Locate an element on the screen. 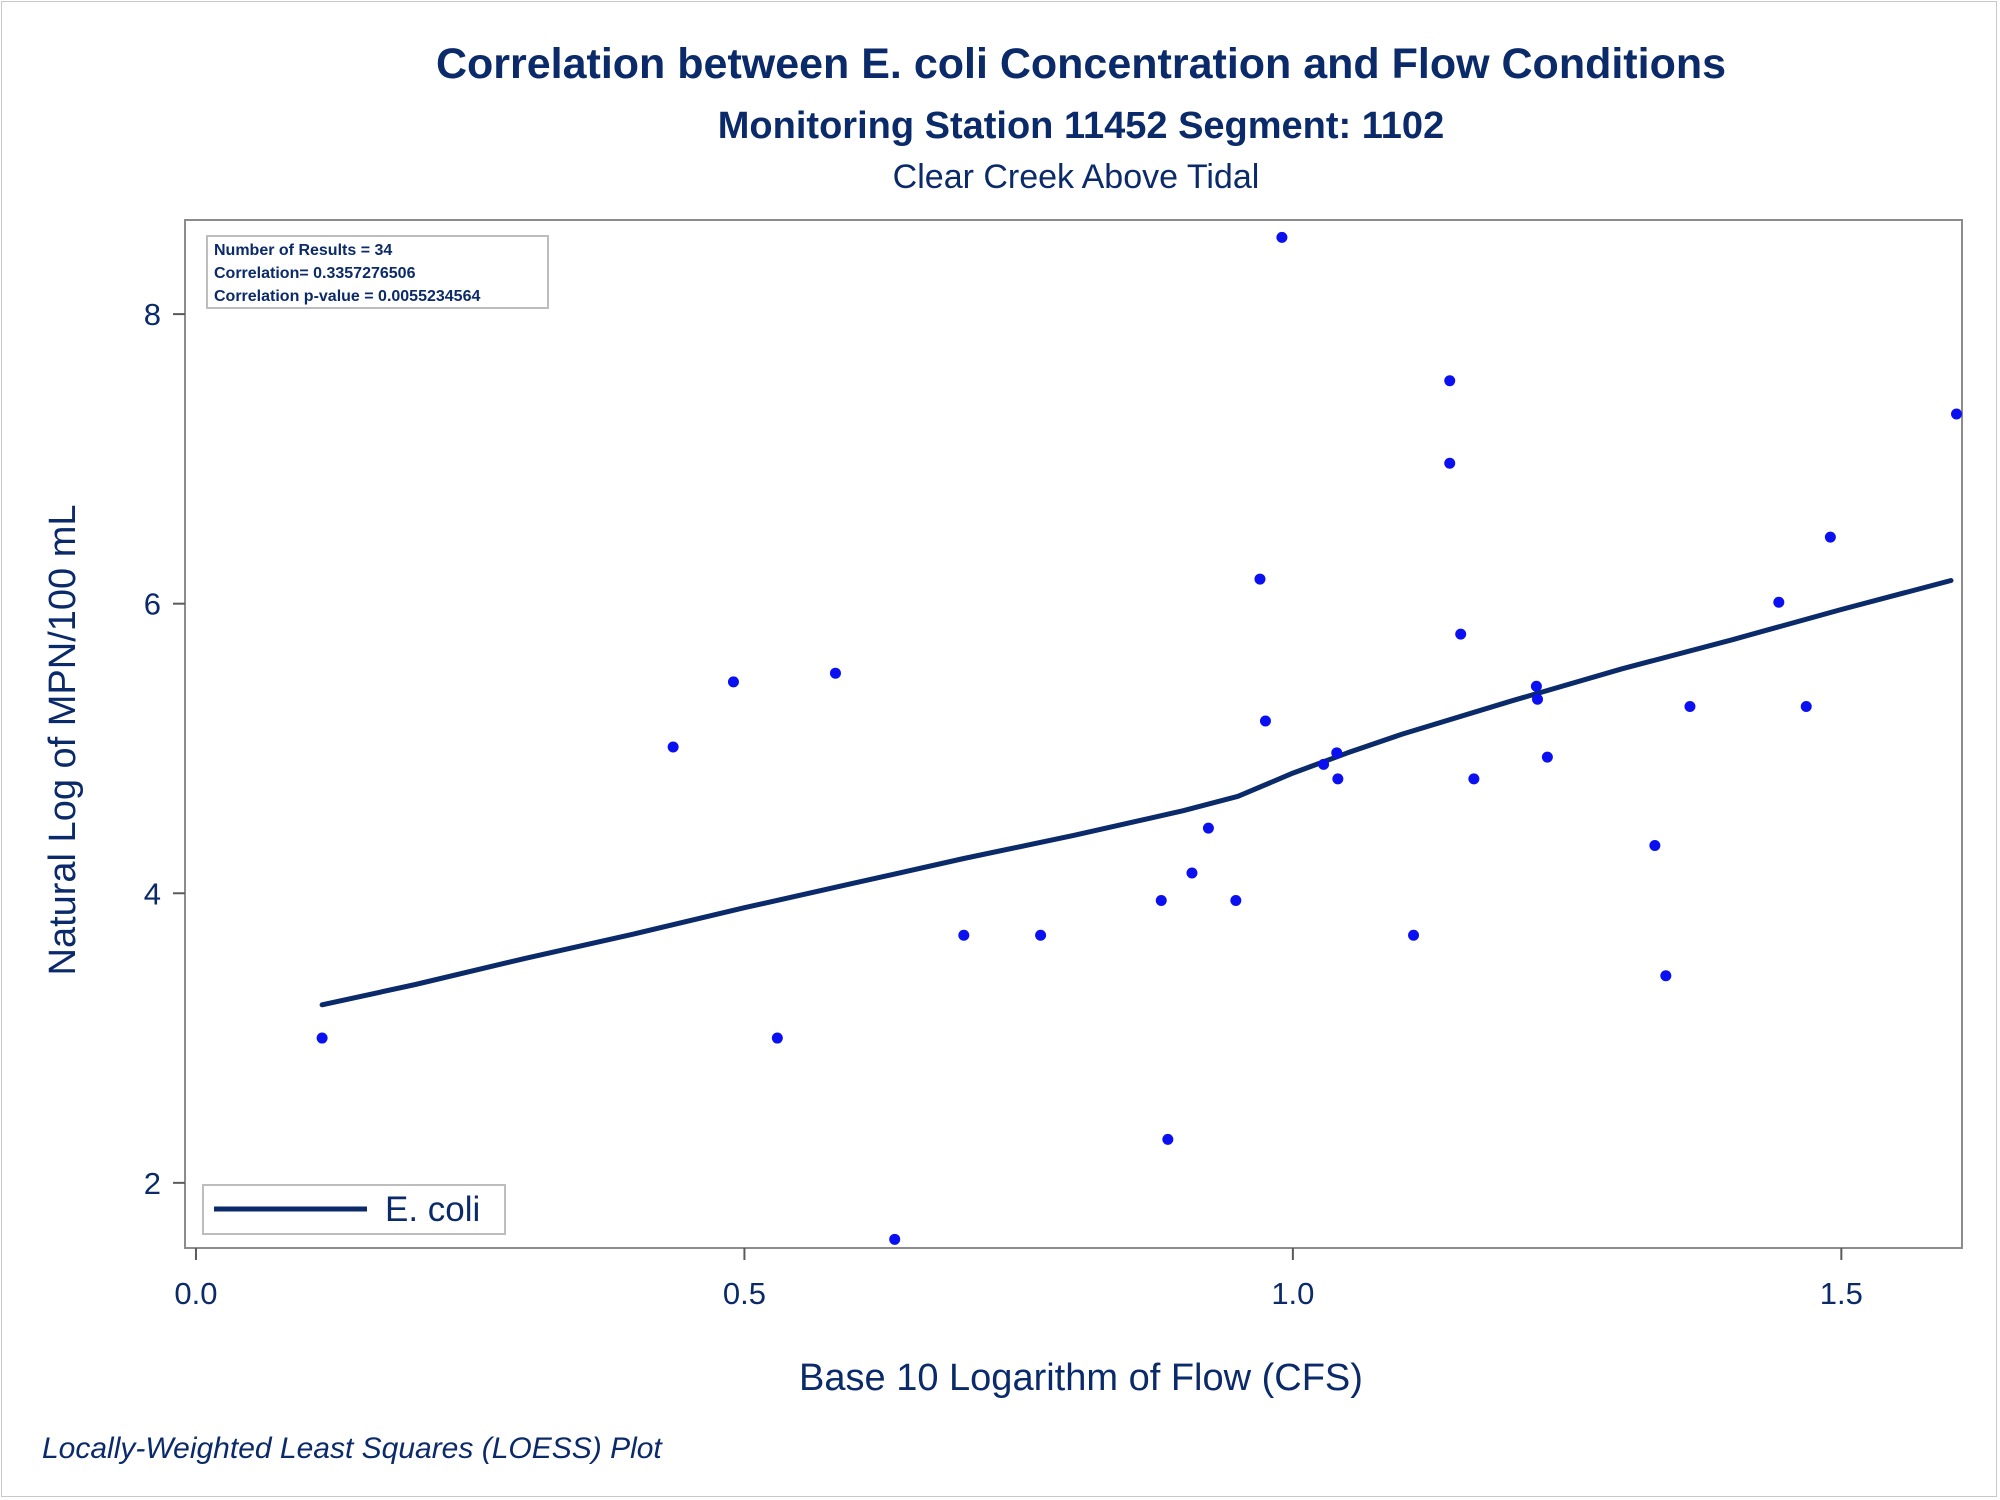 Image resolution: width=2000 pixels, height=1500 pixels. x-tick-label: 1.5 is located at coordinates (1841, 1293).